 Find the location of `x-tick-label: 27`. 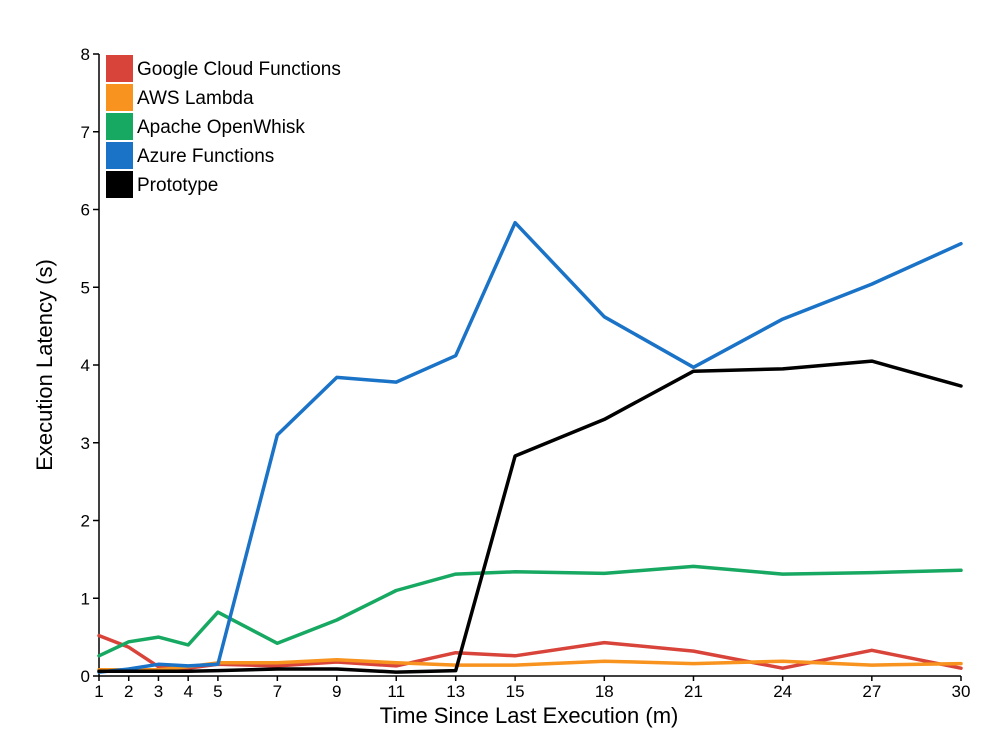

x-tick-label: 27 is located at coordinates (871, 691).